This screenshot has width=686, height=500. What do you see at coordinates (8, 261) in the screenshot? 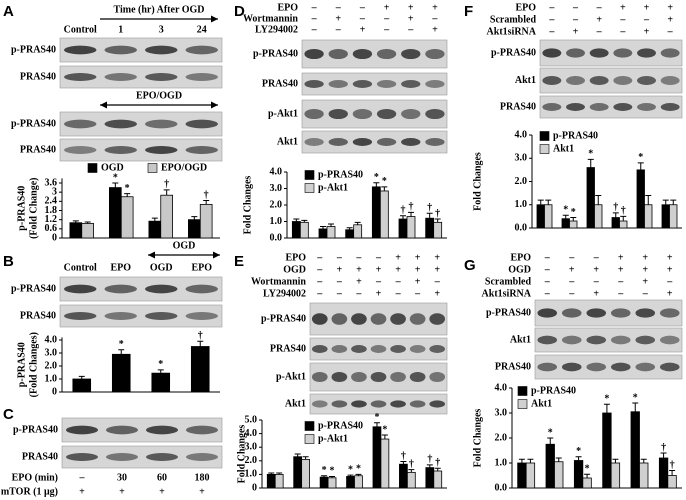
I see `panel-letter: B` at bounding box center [8, 261].